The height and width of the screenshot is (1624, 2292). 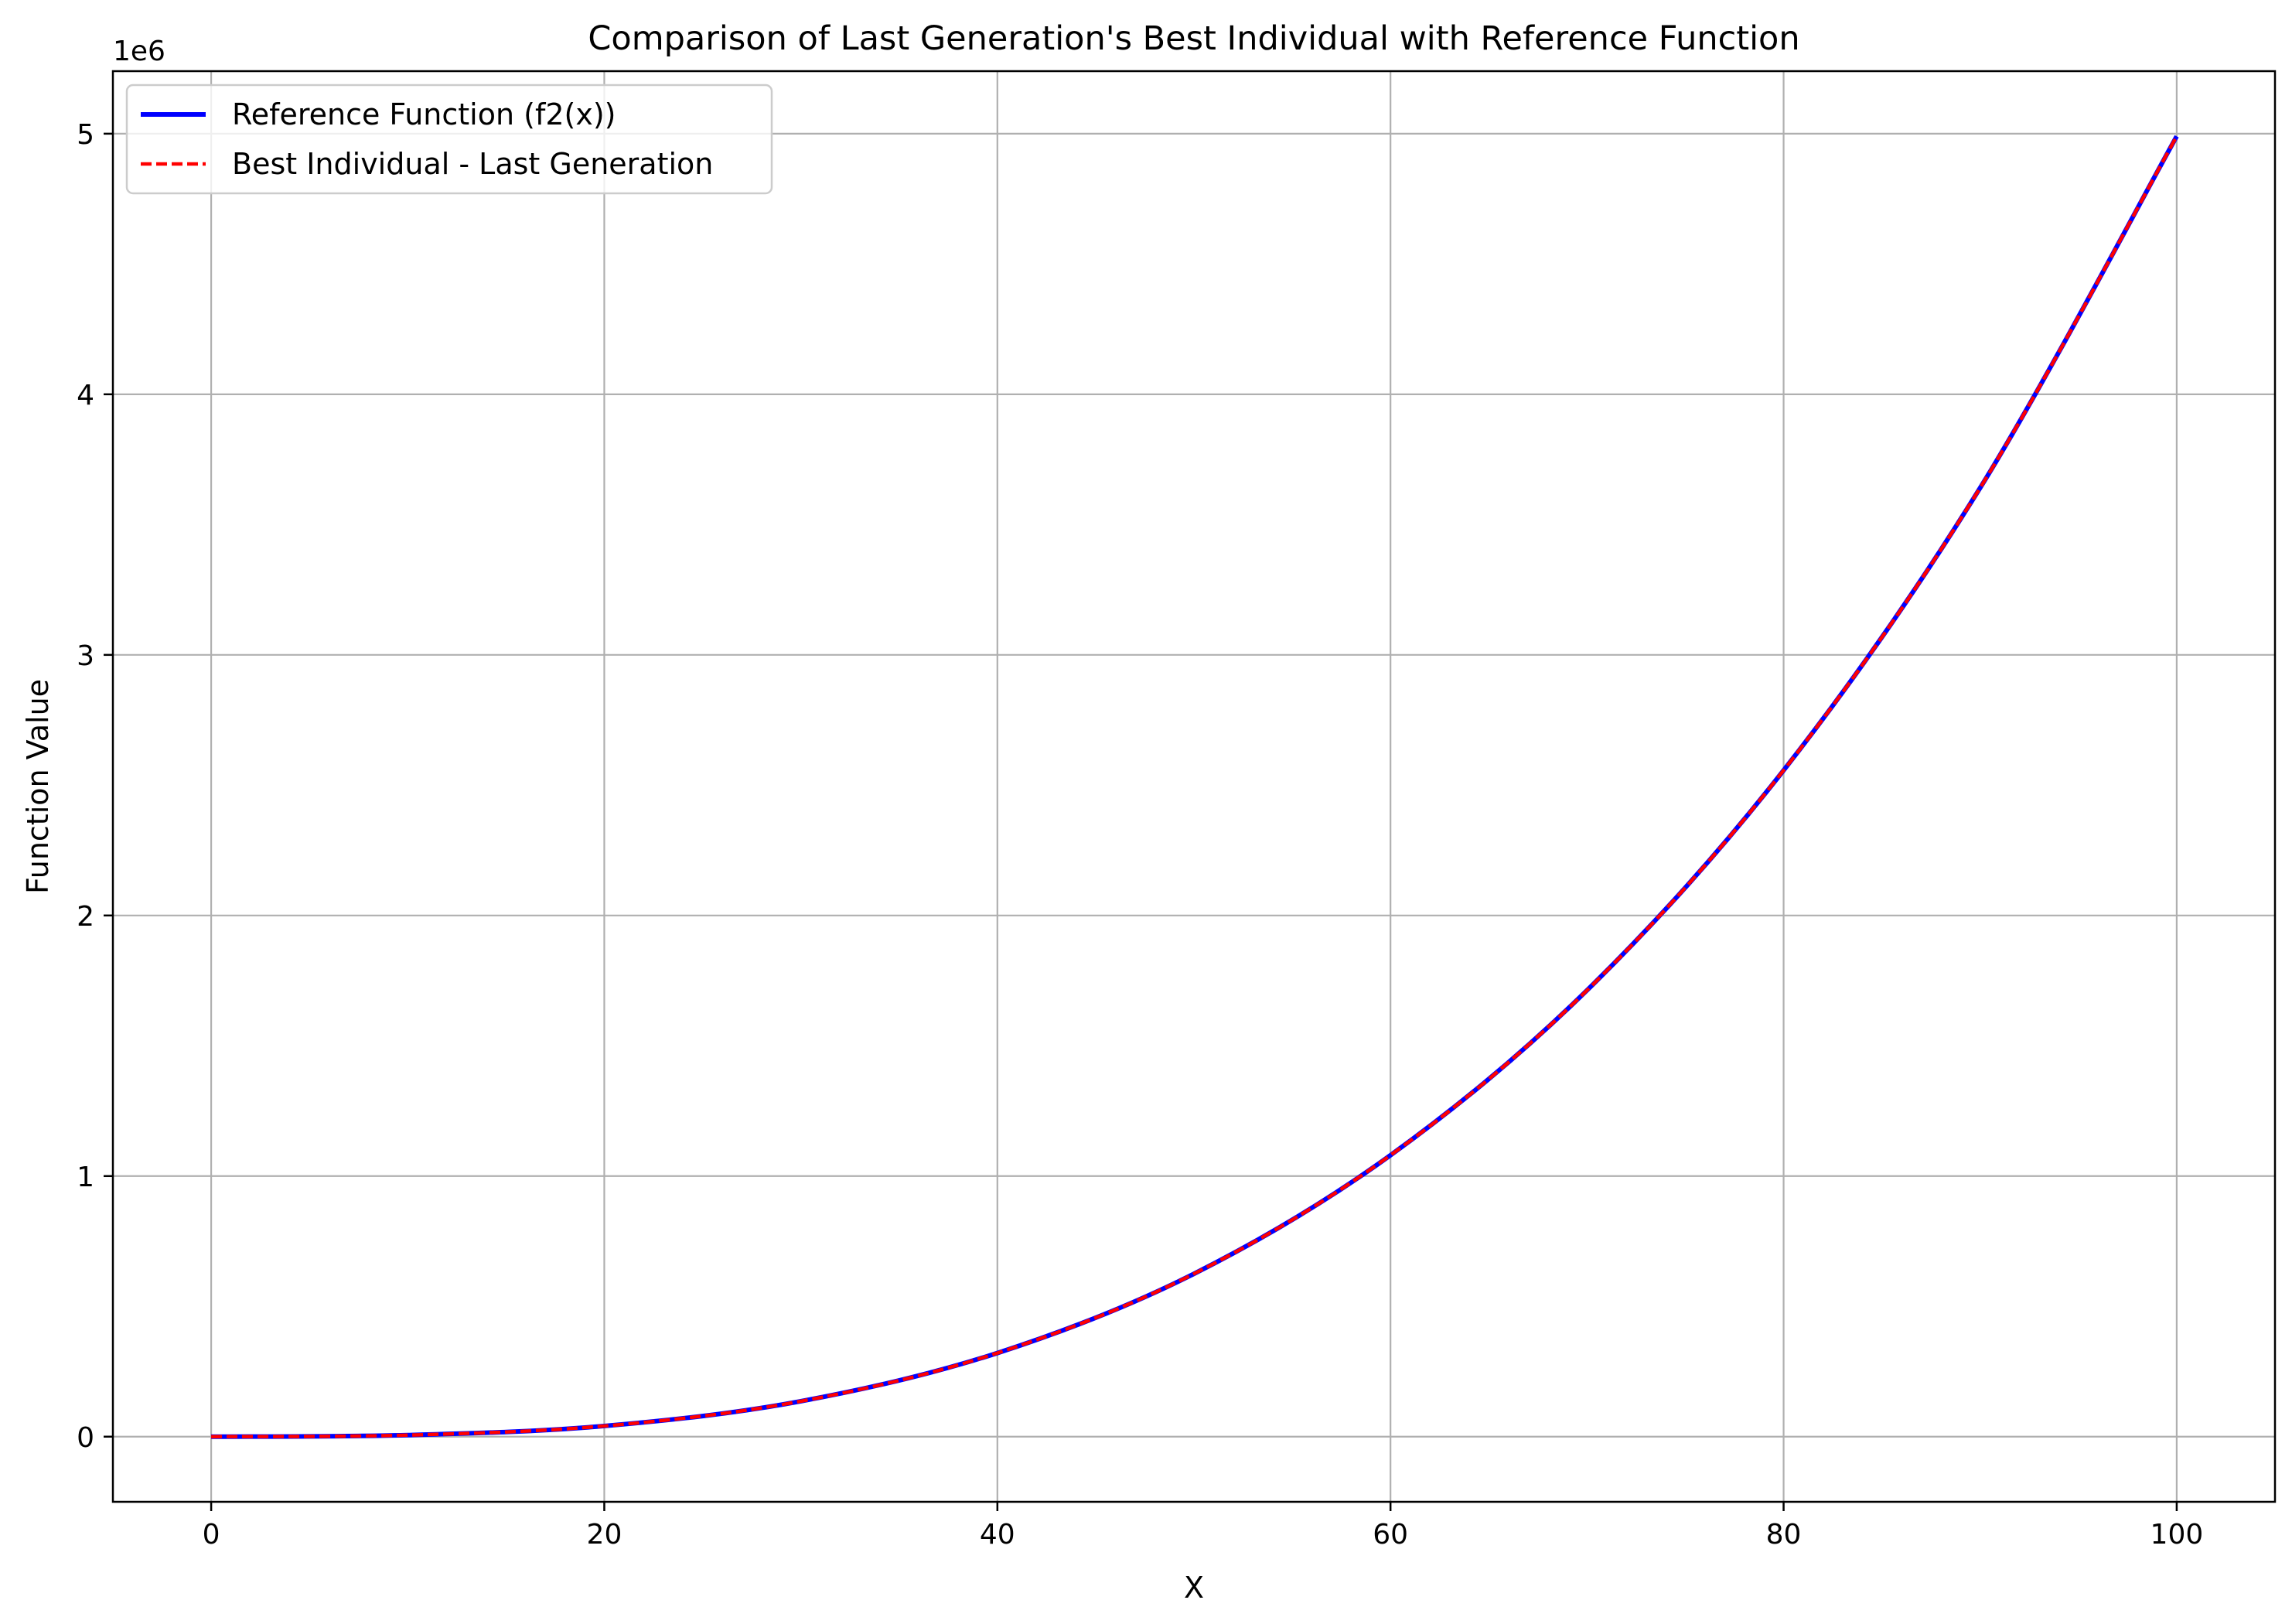 What do you see at coordinates (1194, 1588) in the screenshot?
I see `x-axis-label: X` at bounding box center [1194, 1588].